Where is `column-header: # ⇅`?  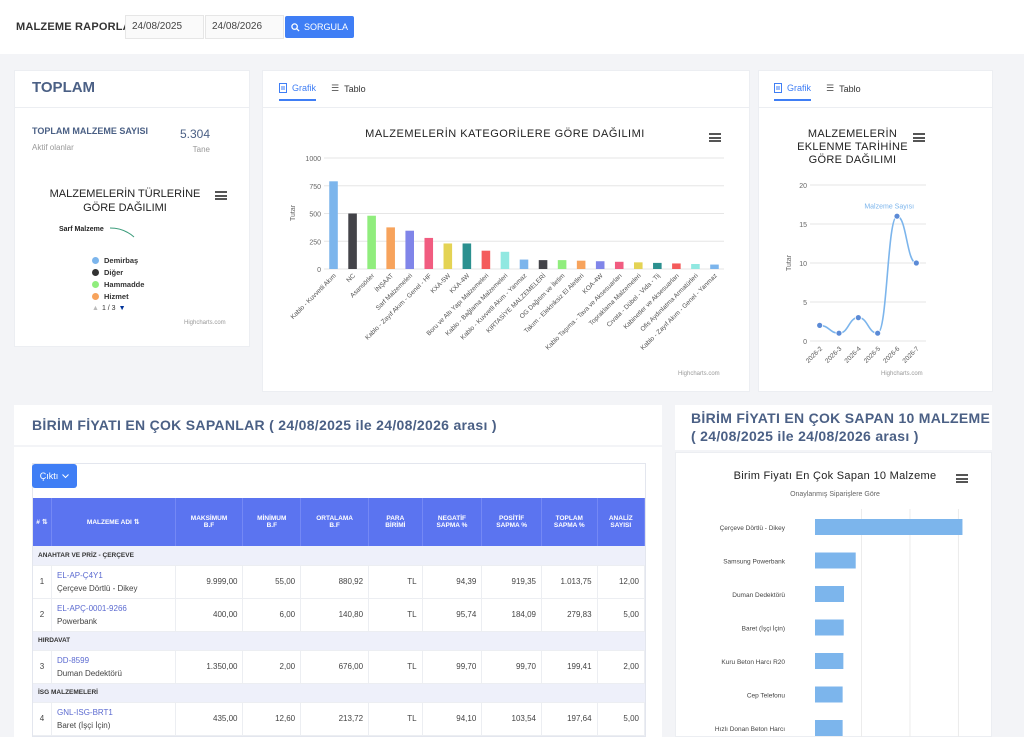 column-header: # ⇅ is located at coordinates (43, 522).